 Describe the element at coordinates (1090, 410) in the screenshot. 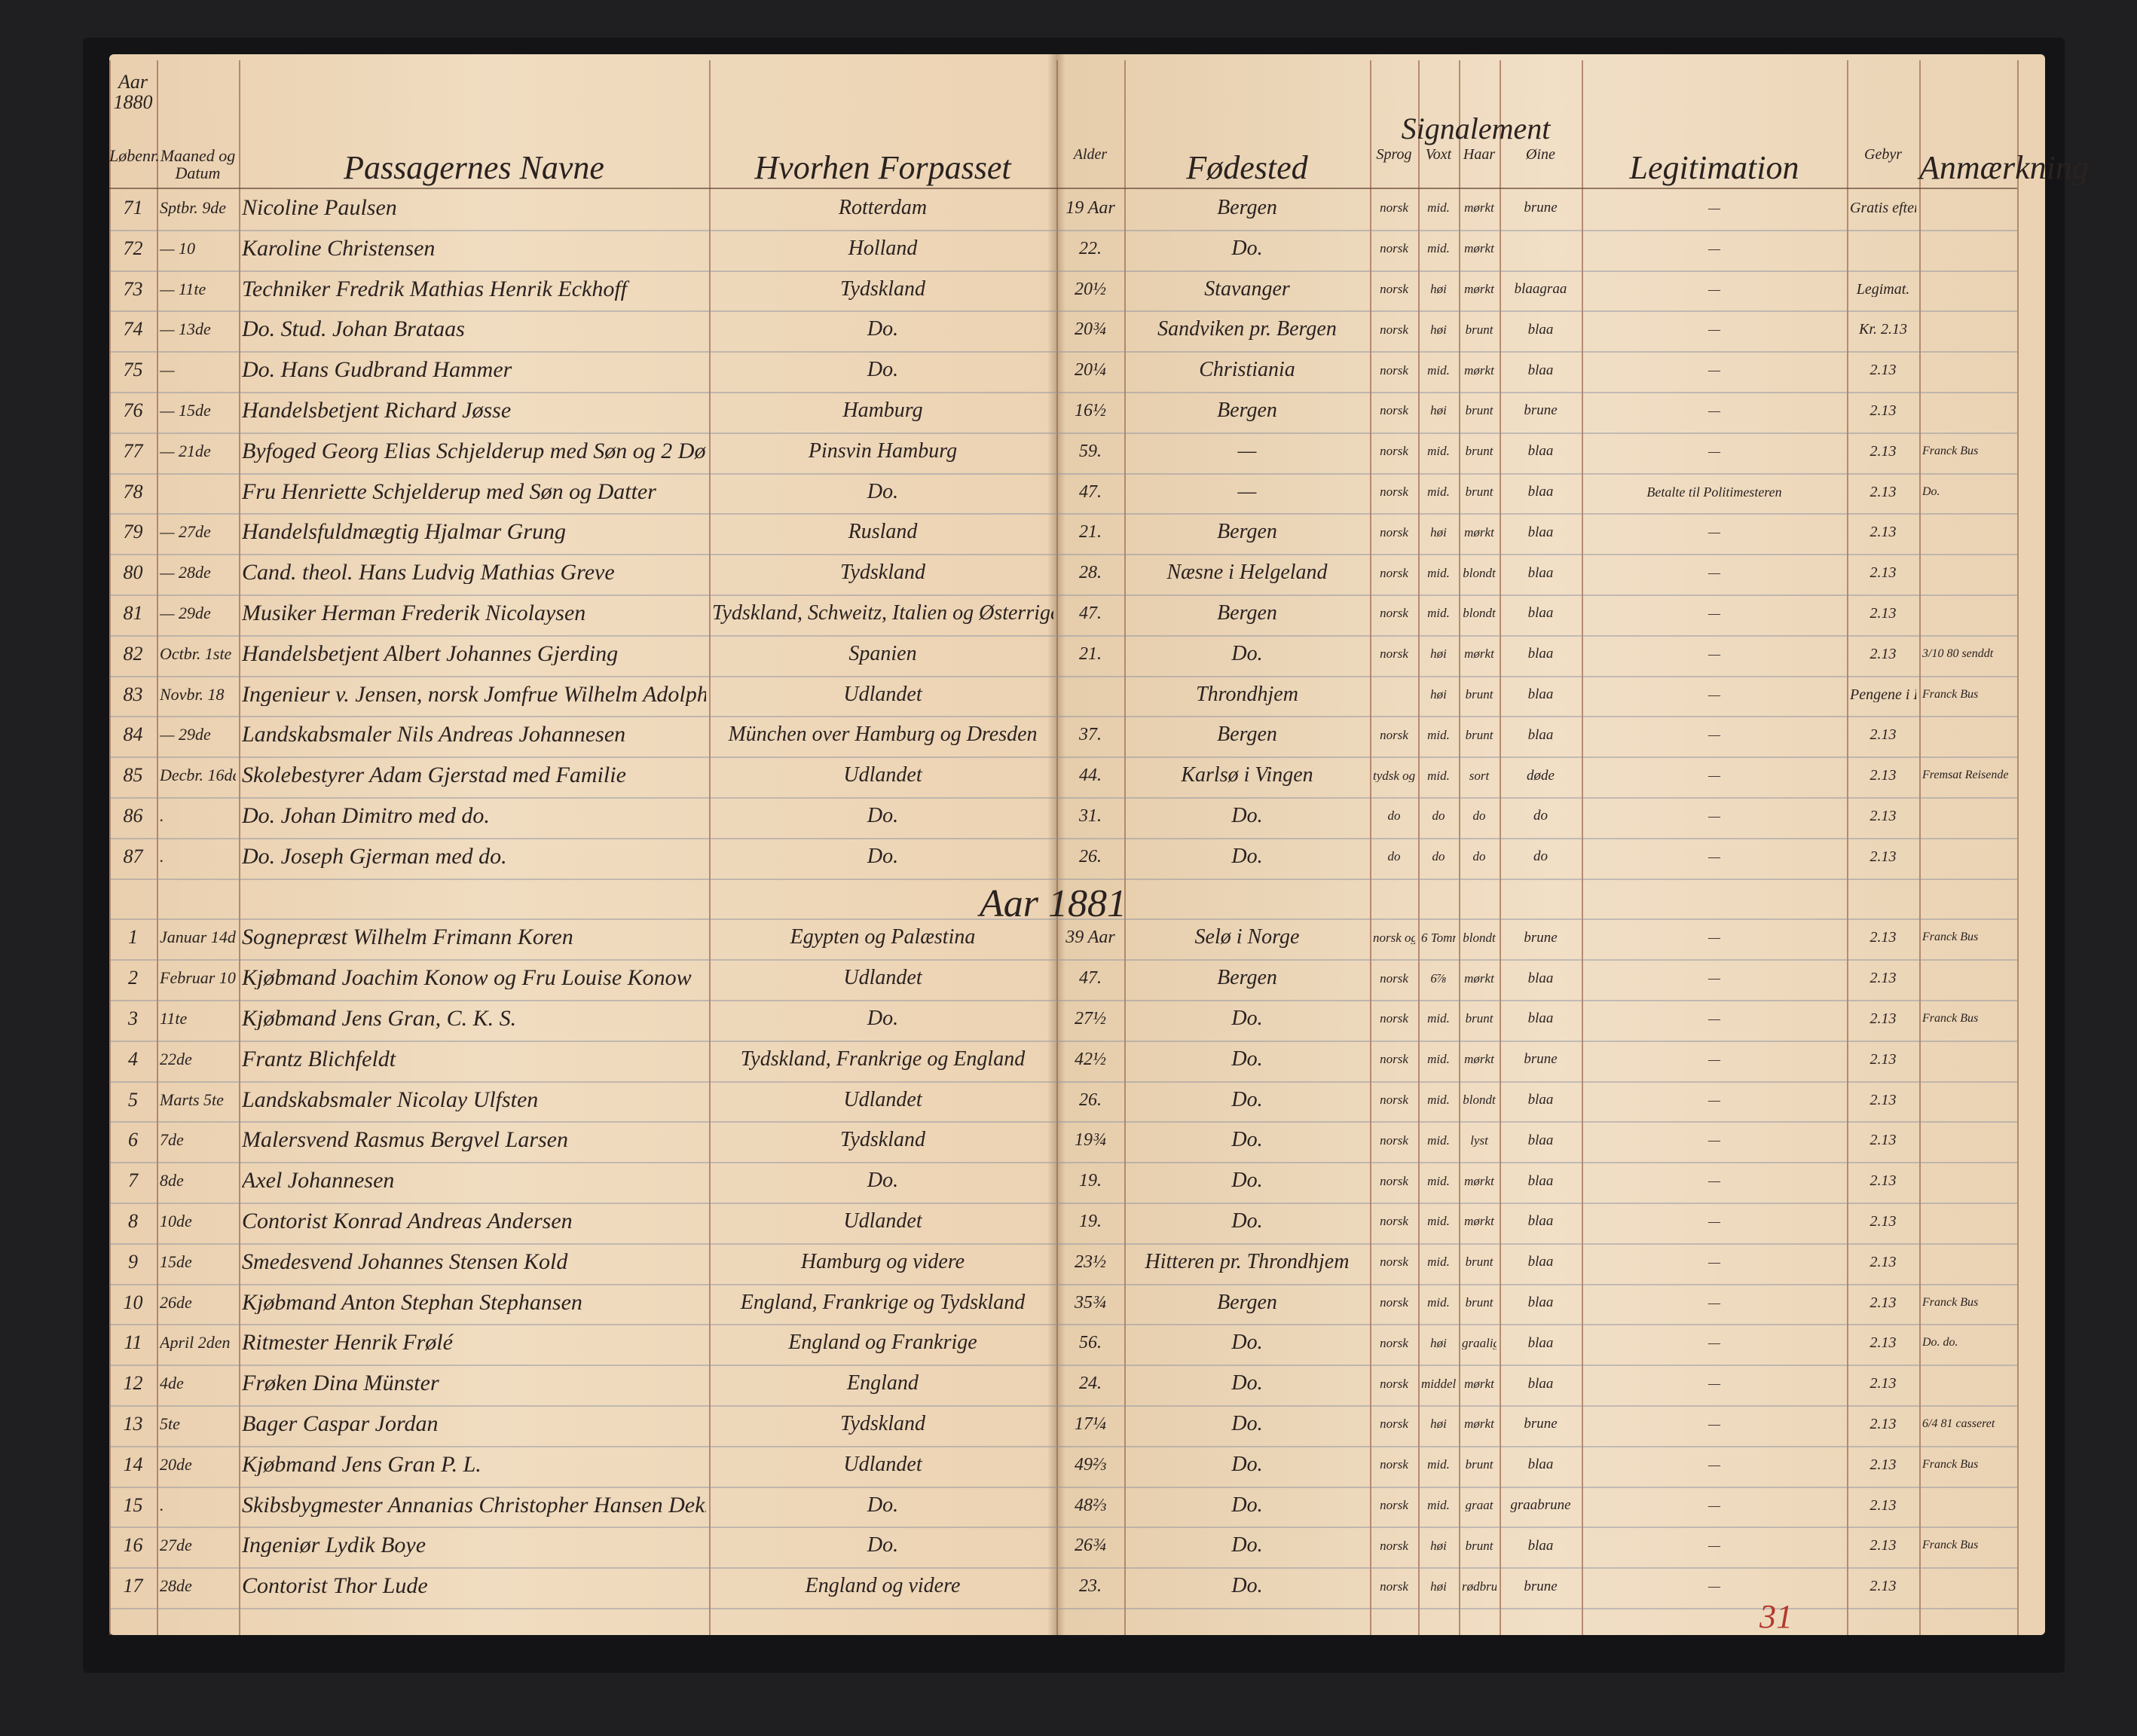

I see `cell: 16½` at that location.